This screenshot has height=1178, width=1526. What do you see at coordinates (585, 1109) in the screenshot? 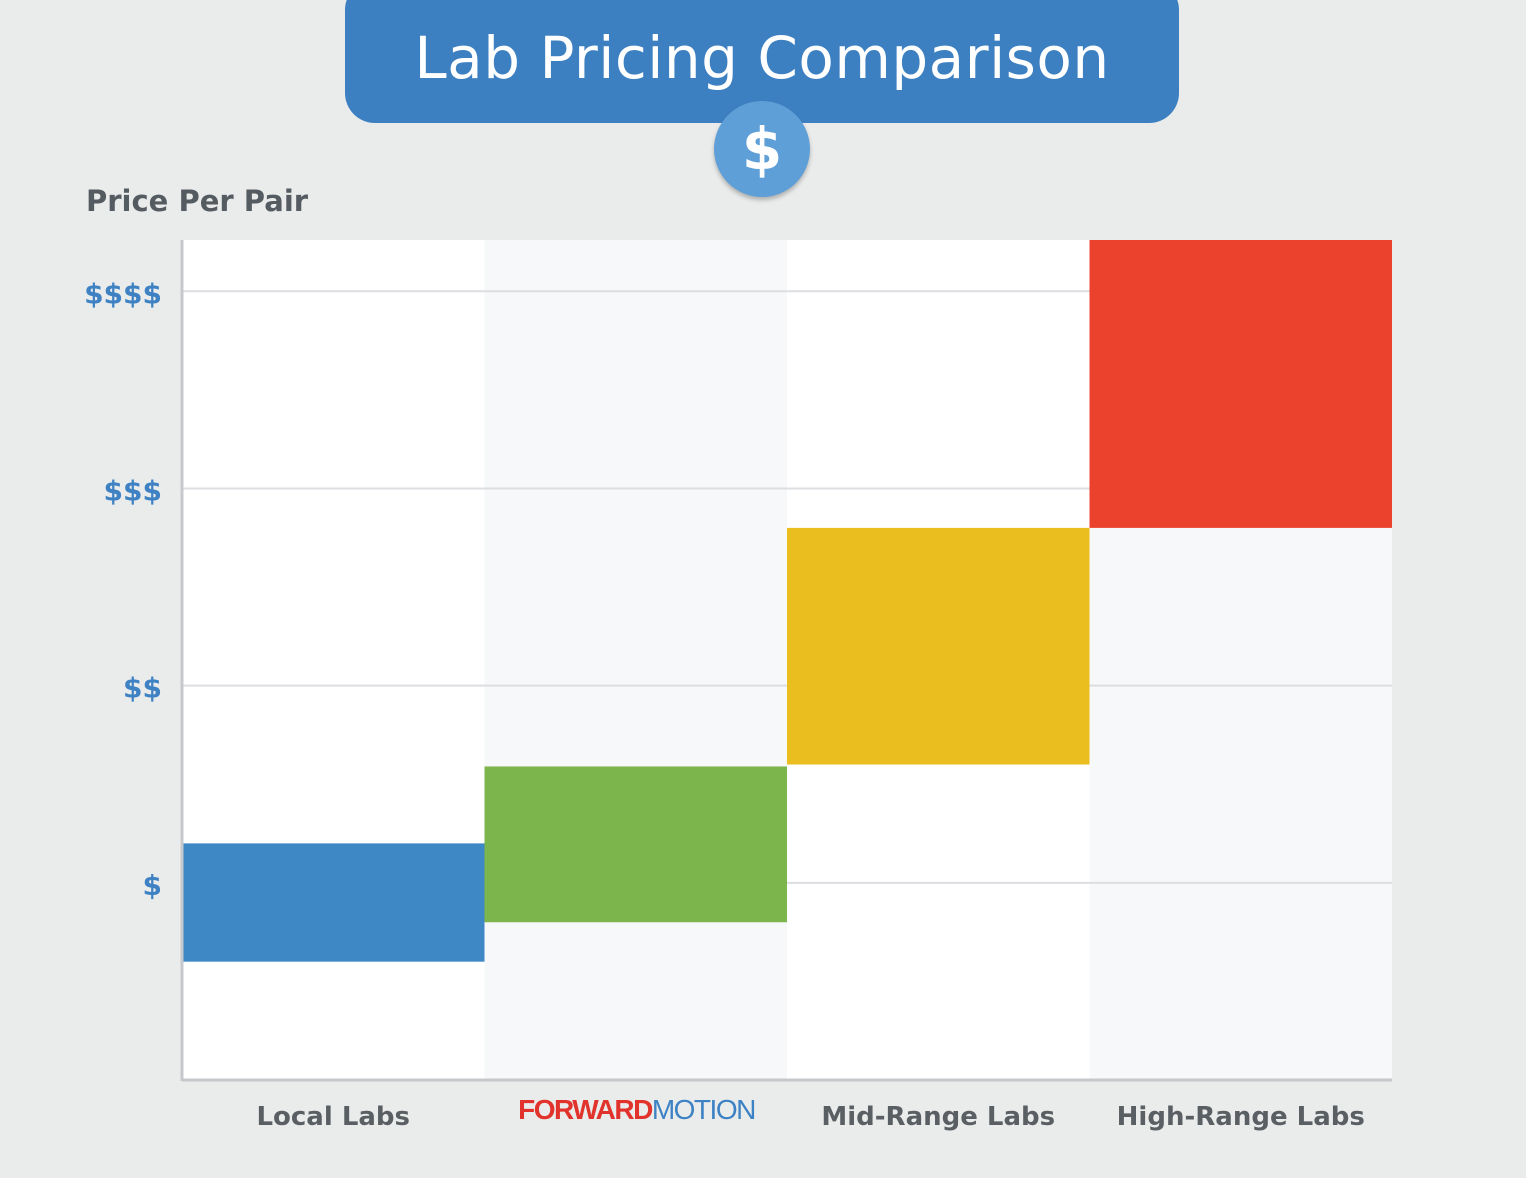
I see `brand-forward-text: FORWARD` at bounding box center [585, 1109].